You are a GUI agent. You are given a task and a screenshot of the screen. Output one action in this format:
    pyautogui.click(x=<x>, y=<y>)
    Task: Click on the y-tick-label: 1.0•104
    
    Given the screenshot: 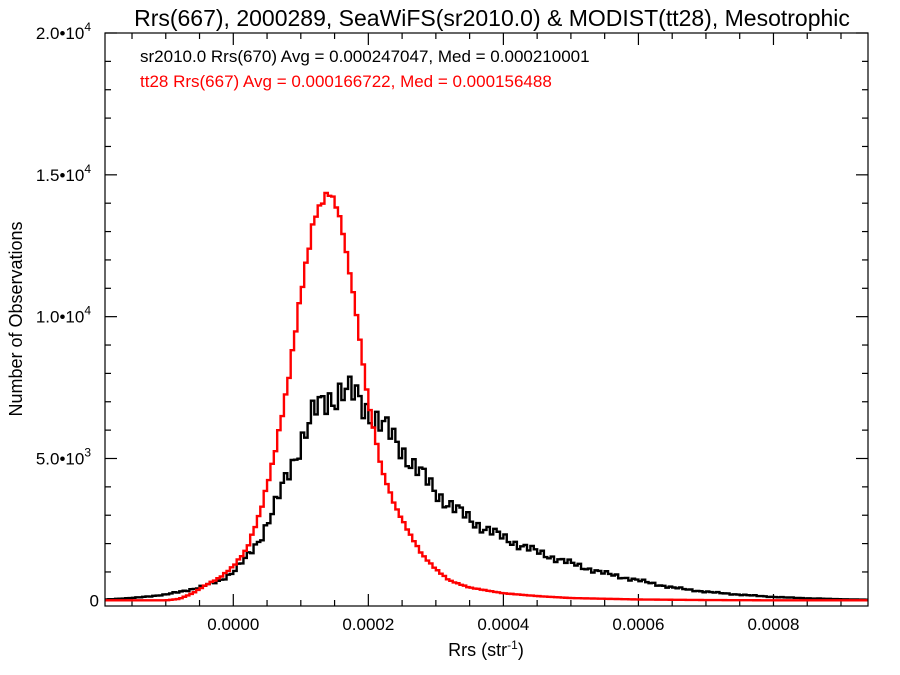 What is the action you would take?
    pyautogui.click(x=64, y=315)
    